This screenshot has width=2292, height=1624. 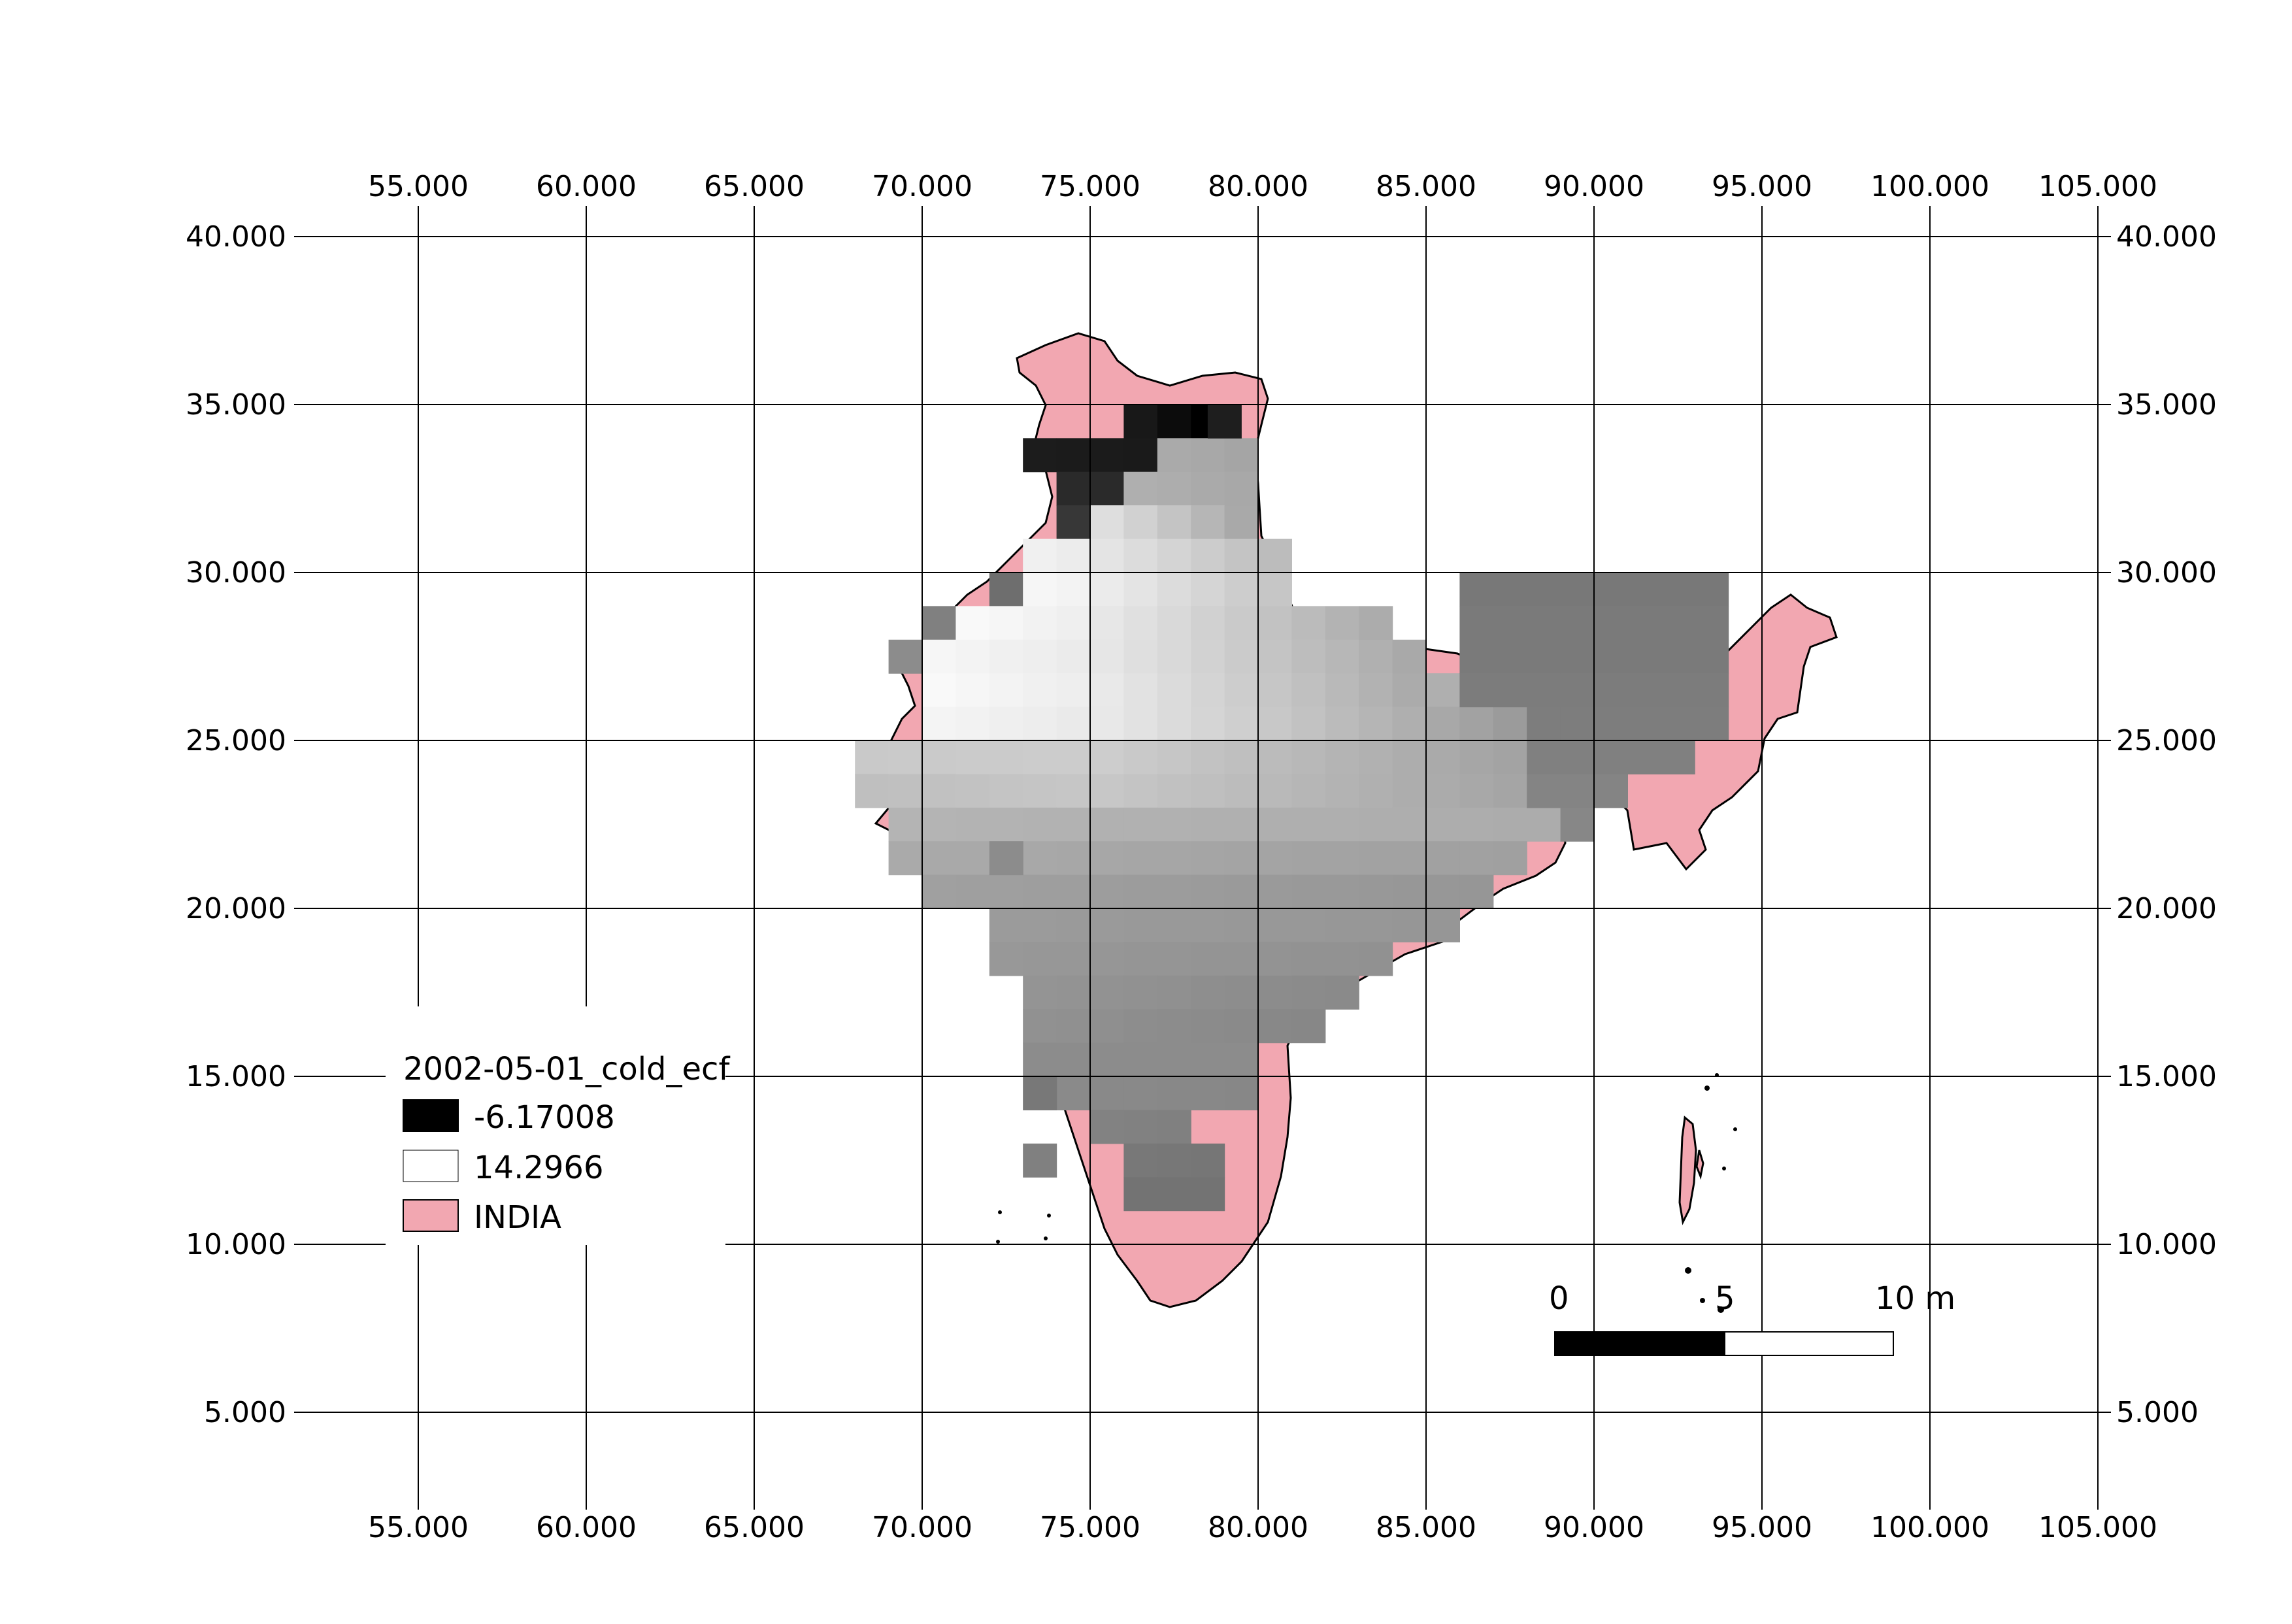 What do you see at coordinates (544, 1117) in the screenshot?
I see `legend-label: -6.17008` at bounding box center [544, 1117].